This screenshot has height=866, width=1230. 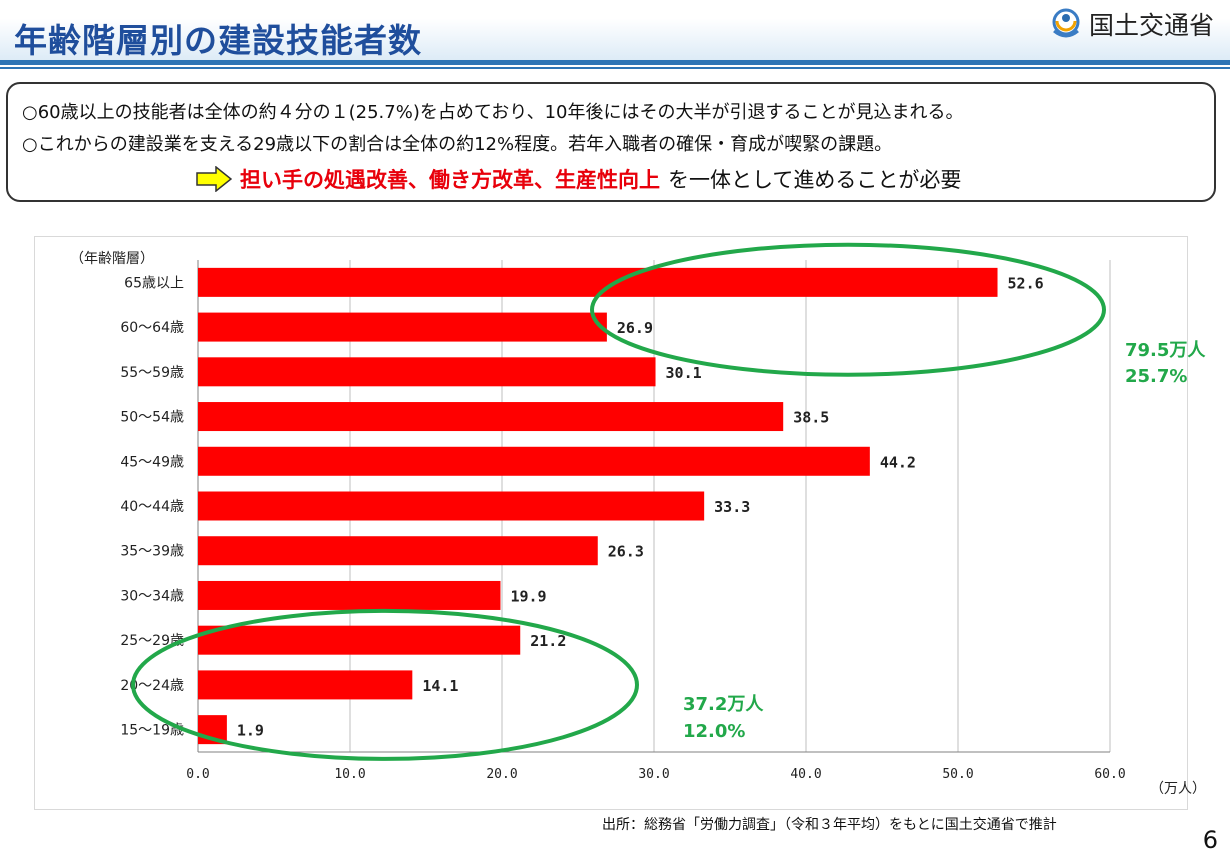 What do you see at coordinates (1066, 23) in the screenshot?
I see `mlit-logo-icon` at bounding box center [1066, 23].